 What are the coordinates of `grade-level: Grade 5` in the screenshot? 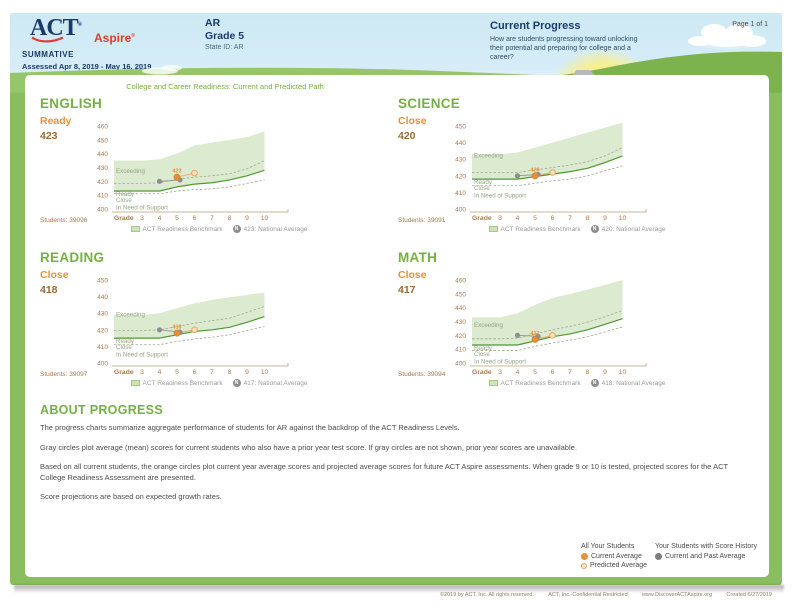 It's located at (225, 36).